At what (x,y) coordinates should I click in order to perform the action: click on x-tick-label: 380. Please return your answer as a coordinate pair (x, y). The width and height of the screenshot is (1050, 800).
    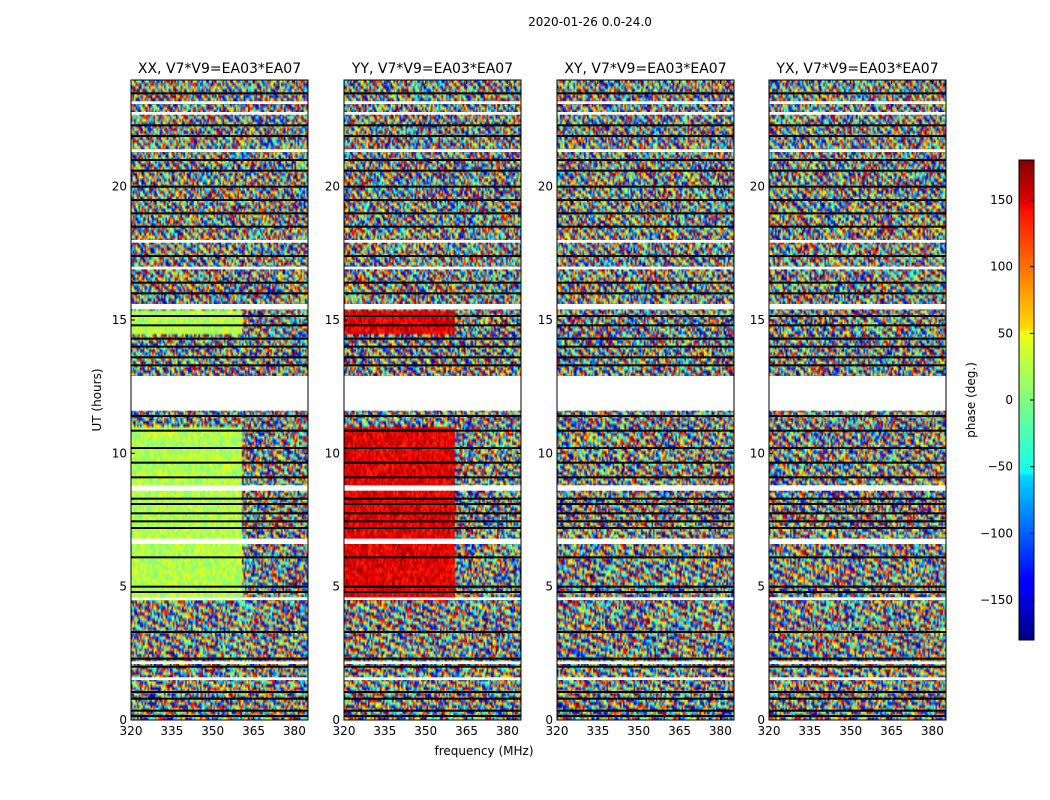
    Looking at the image, I should click on (294, 731).